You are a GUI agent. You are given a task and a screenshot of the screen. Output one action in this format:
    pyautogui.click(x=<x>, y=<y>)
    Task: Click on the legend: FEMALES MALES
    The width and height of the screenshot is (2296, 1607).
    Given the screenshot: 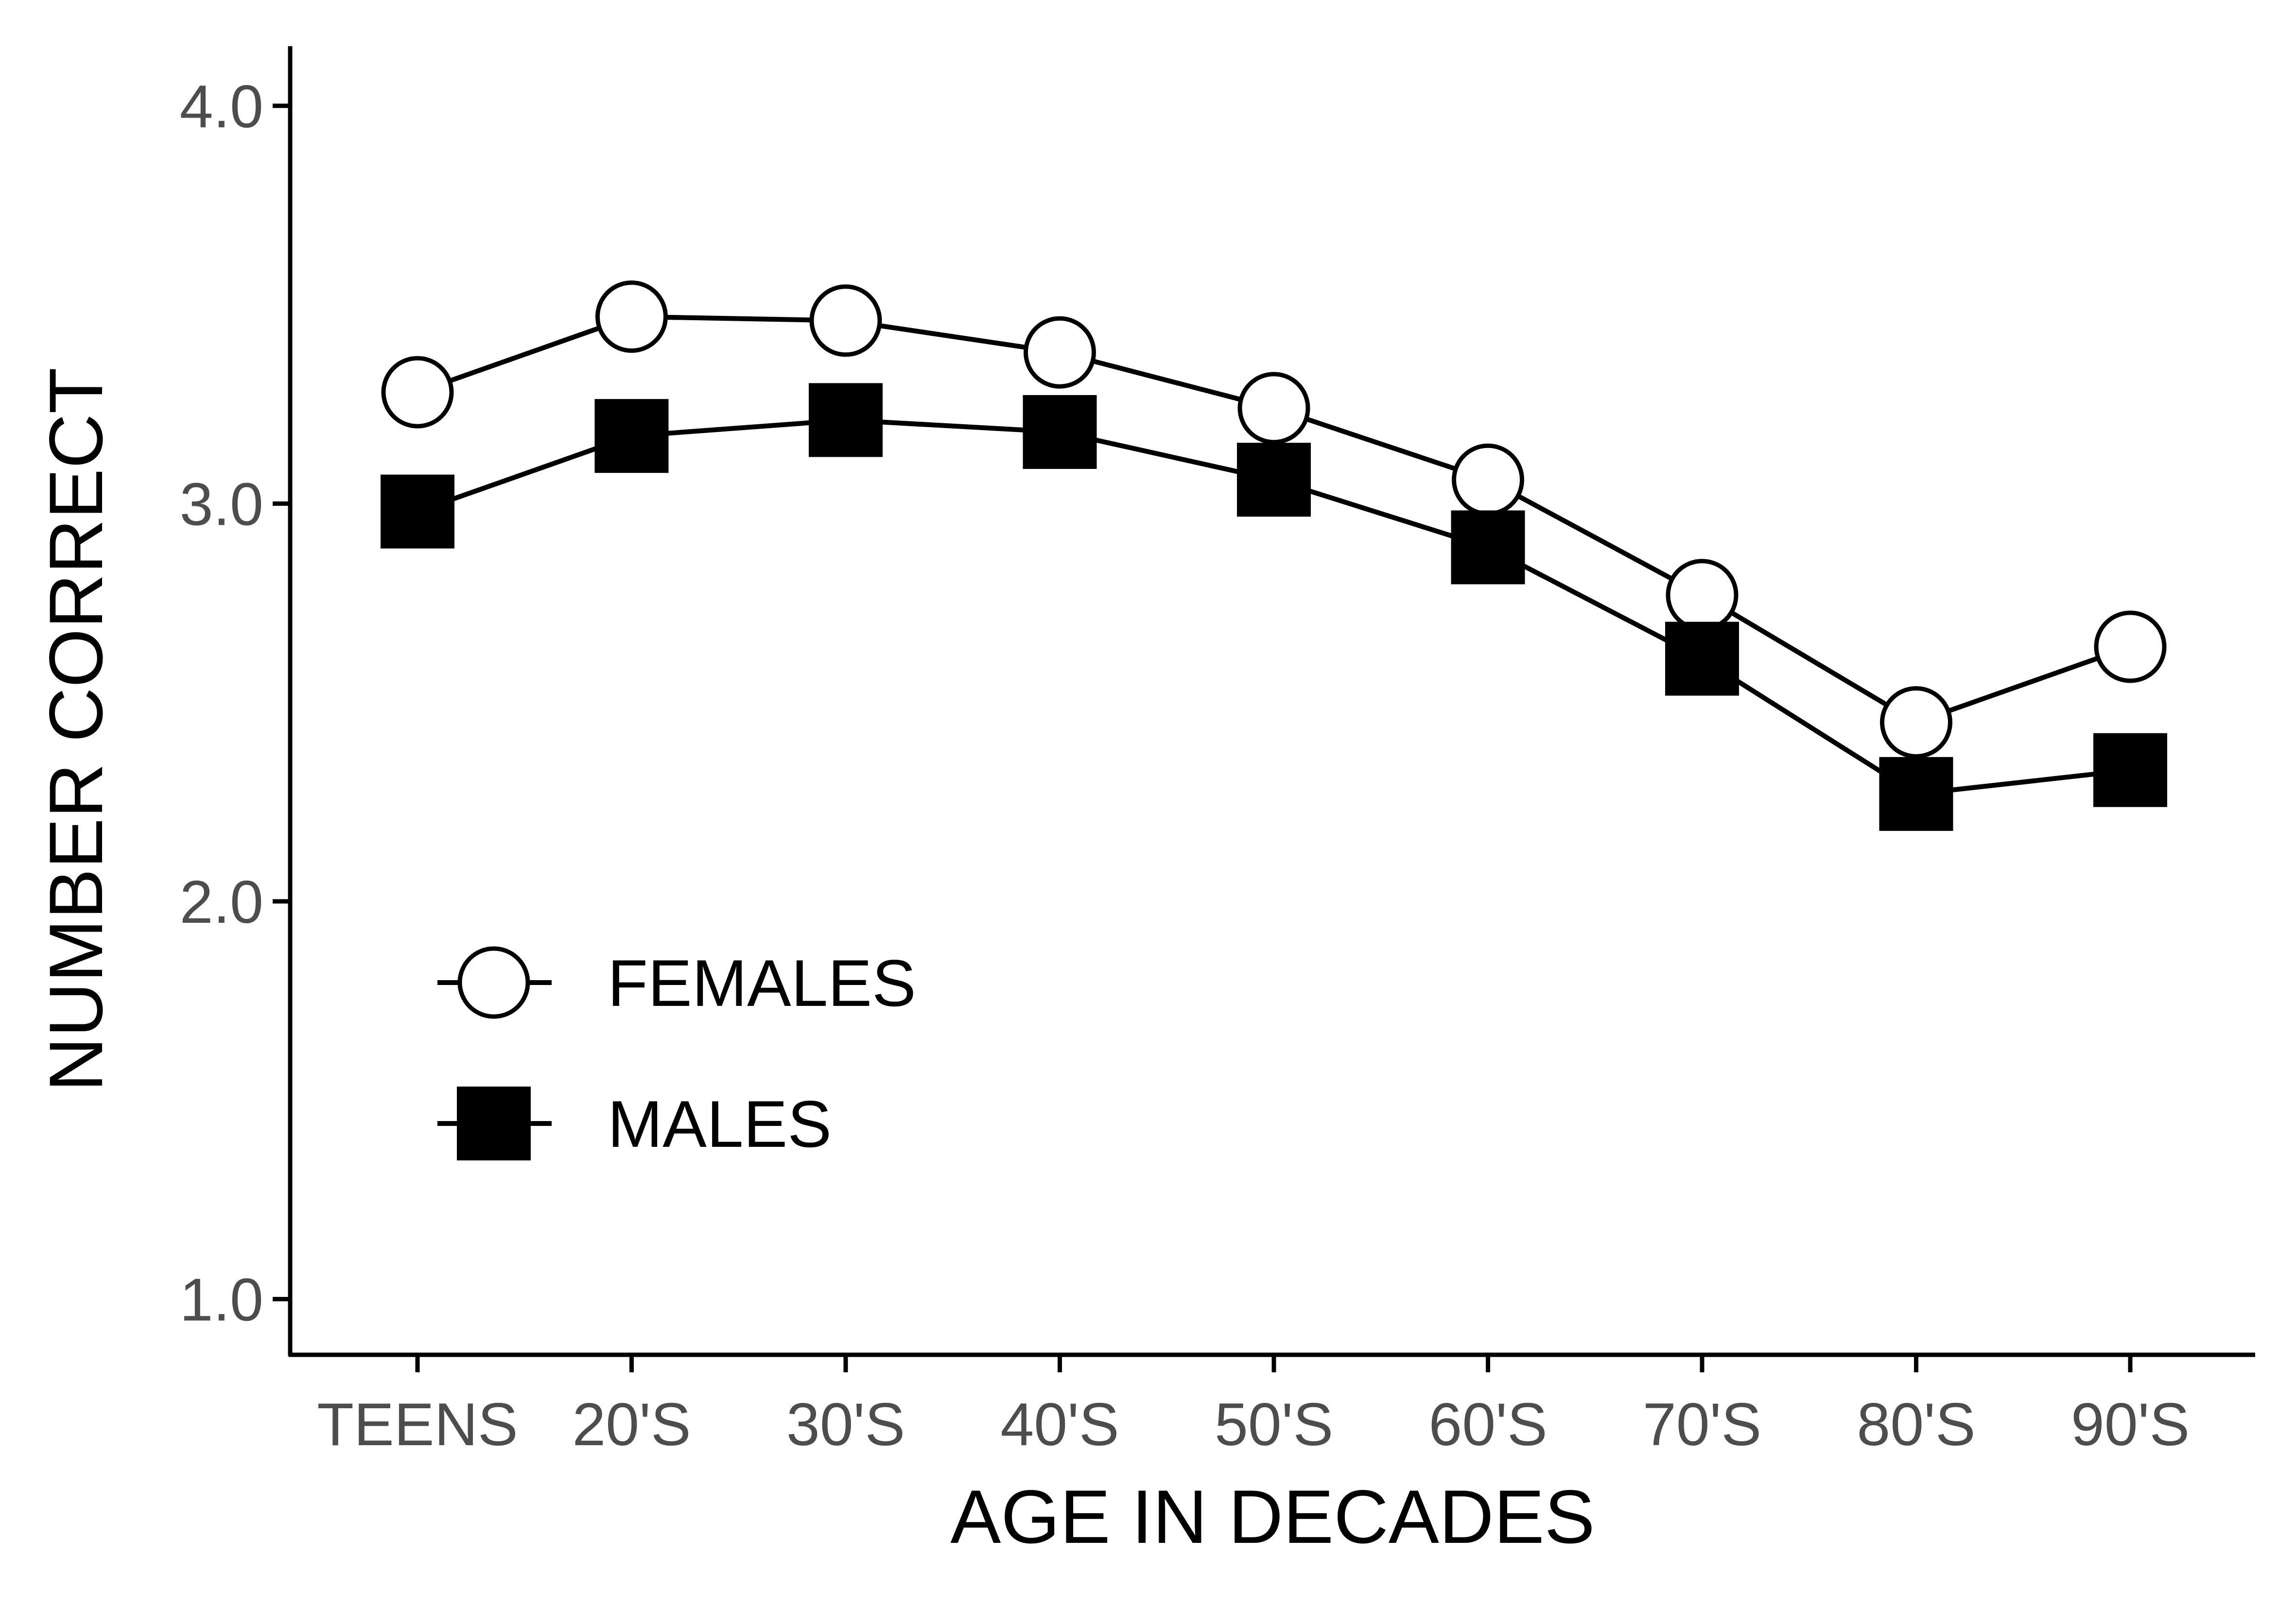 What is the action you would take?
    pyautogui.click(x=676, y=1053)
    